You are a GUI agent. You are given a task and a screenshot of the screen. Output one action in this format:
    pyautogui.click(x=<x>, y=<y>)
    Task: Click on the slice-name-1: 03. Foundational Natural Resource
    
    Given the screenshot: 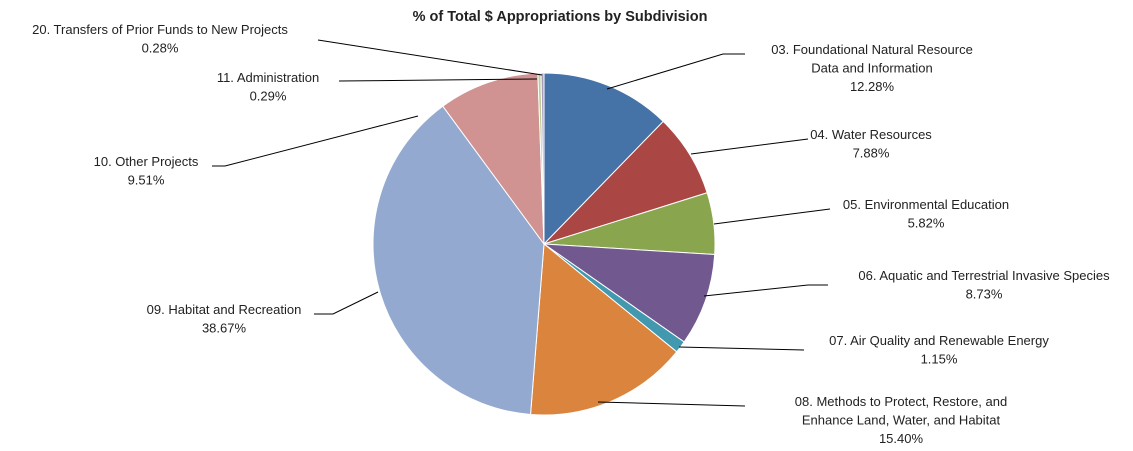 What is the action you would take?
    pyautogui.click(x=872, y=49)
    